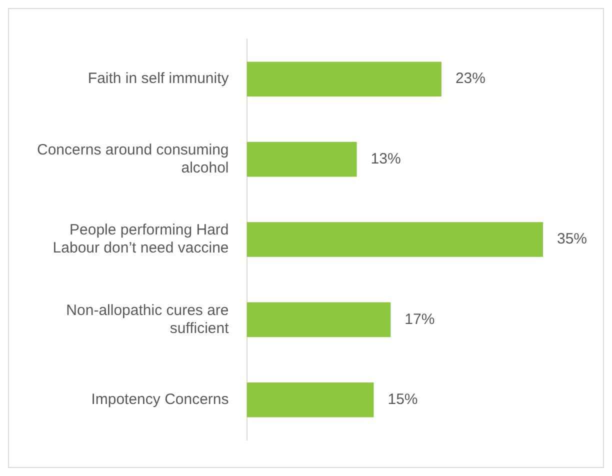  What do you see at coordinates (385, 159) in the screenshot?
I see `data-label: 13%` at bounding box center [385, 159].